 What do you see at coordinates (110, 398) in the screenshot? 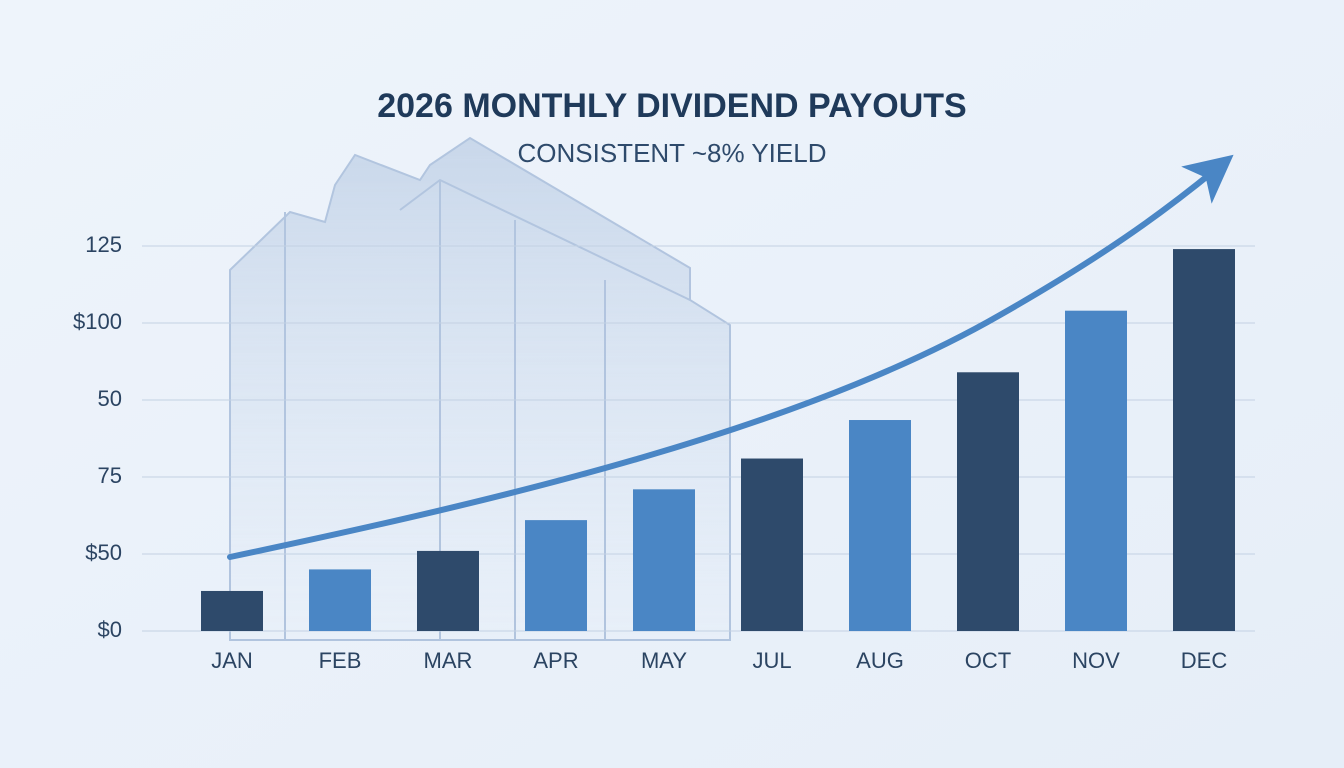
I see `y-tick-label: 50` at bounding box center [110, 398].